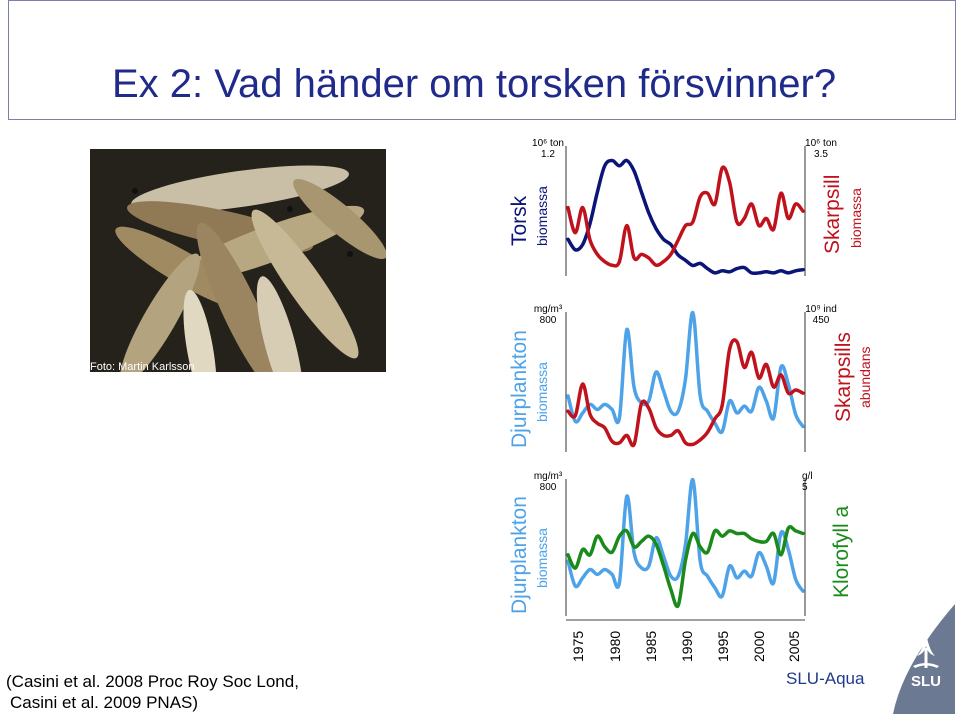  I want to click on chart-top, so click(685, 211).